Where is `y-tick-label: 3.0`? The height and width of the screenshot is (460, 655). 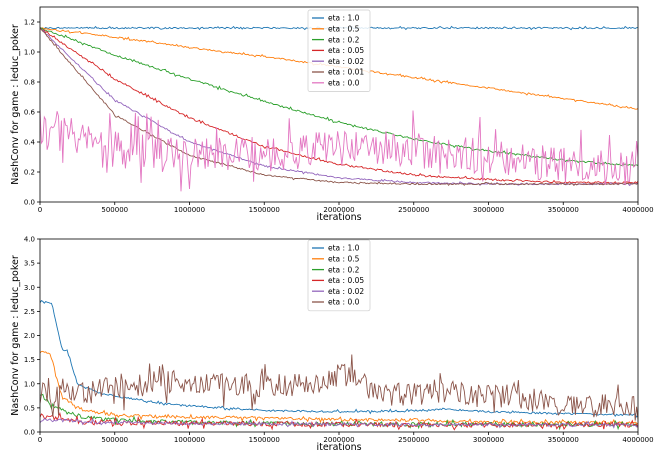
y-tick-label: 3.0 is located at coordinates (29, 288).